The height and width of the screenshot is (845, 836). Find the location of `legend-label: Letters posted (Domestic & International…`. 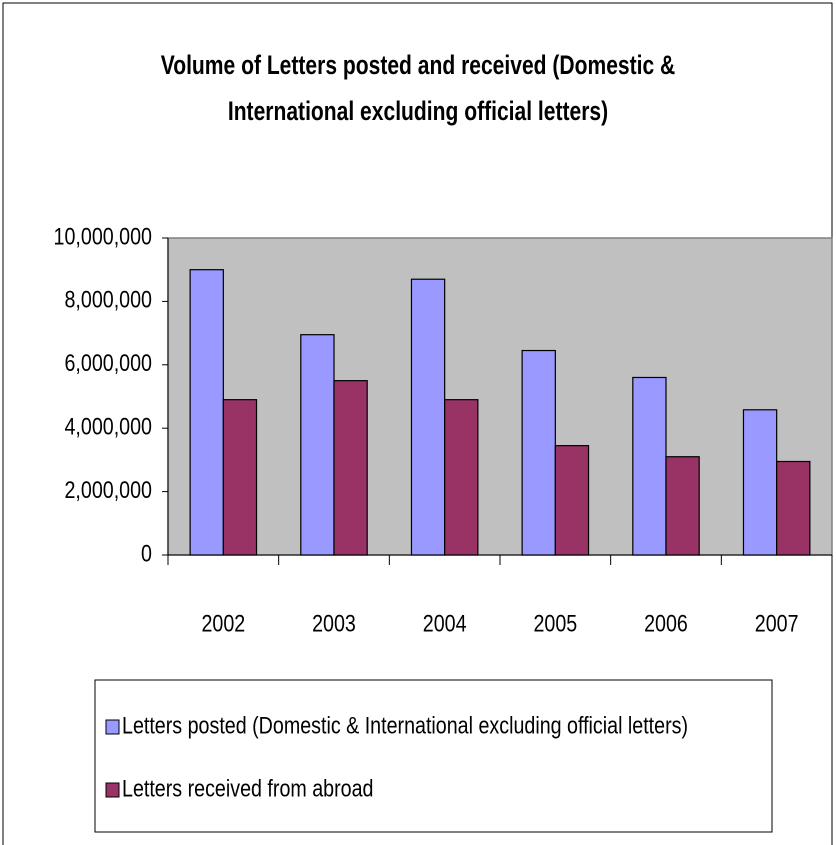

legend-label: Letters posted (Domestic & International… is located at coordinates (405, 724).